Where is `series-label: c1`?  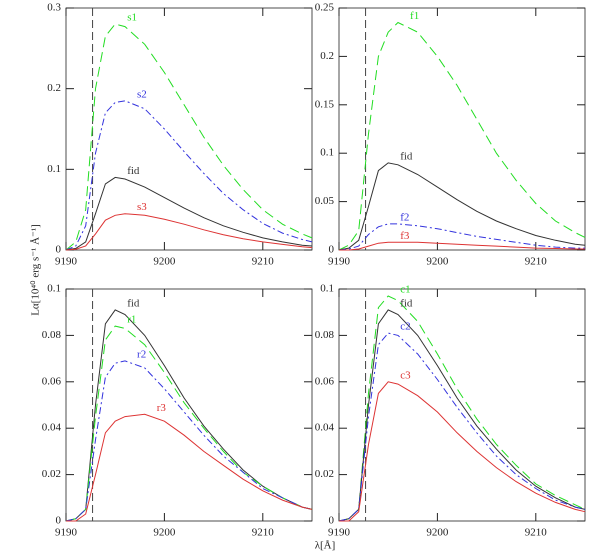
series-label: c1 is located at coordinates (405, 289).